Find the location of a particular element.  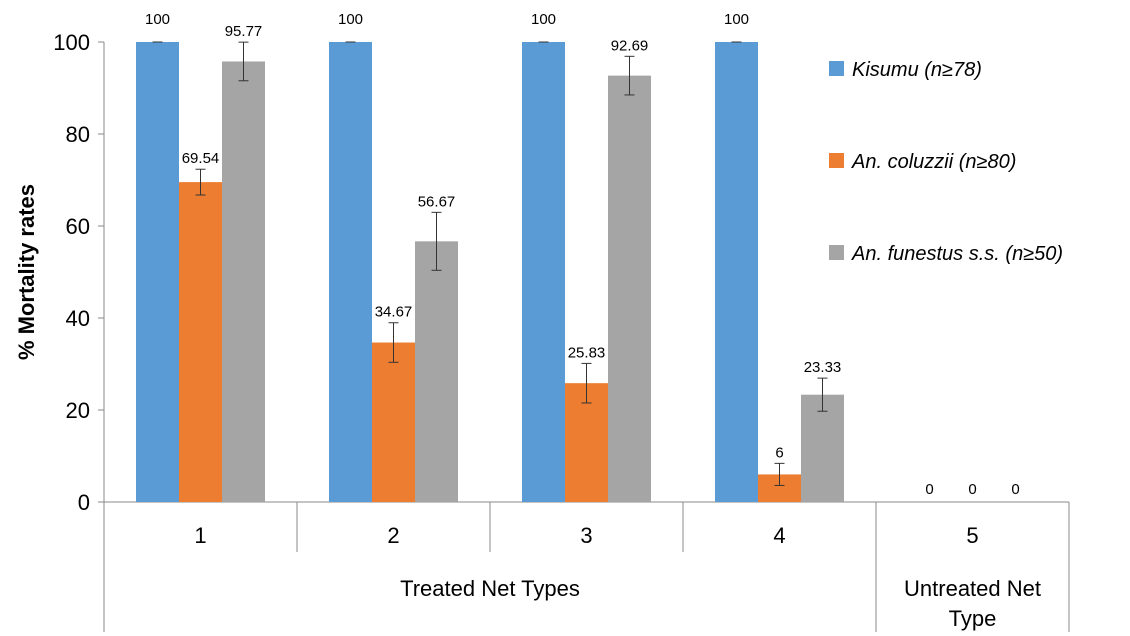

y-tick-label: 80 is located at coordinates (78, 134).